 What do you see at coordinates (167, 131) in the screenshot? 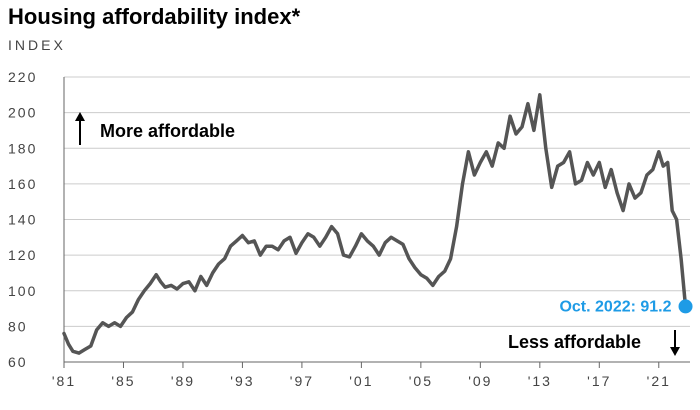
I see `more-affordable-label: More affordable` at bounding box center [167, 131].